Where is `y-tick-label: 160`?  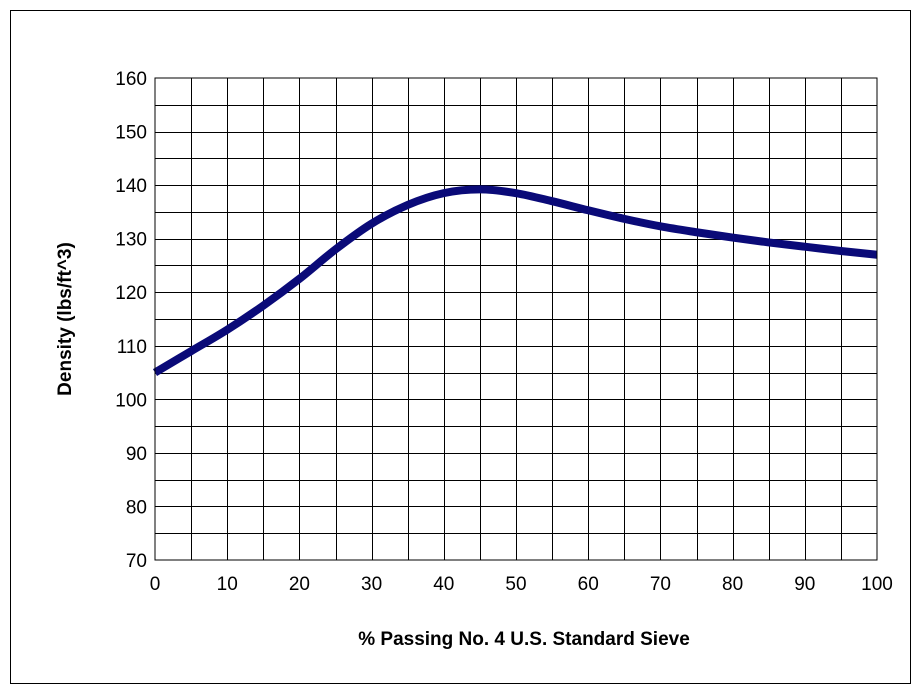 y-tick-label: 160 is located at coordinates (131, 79).